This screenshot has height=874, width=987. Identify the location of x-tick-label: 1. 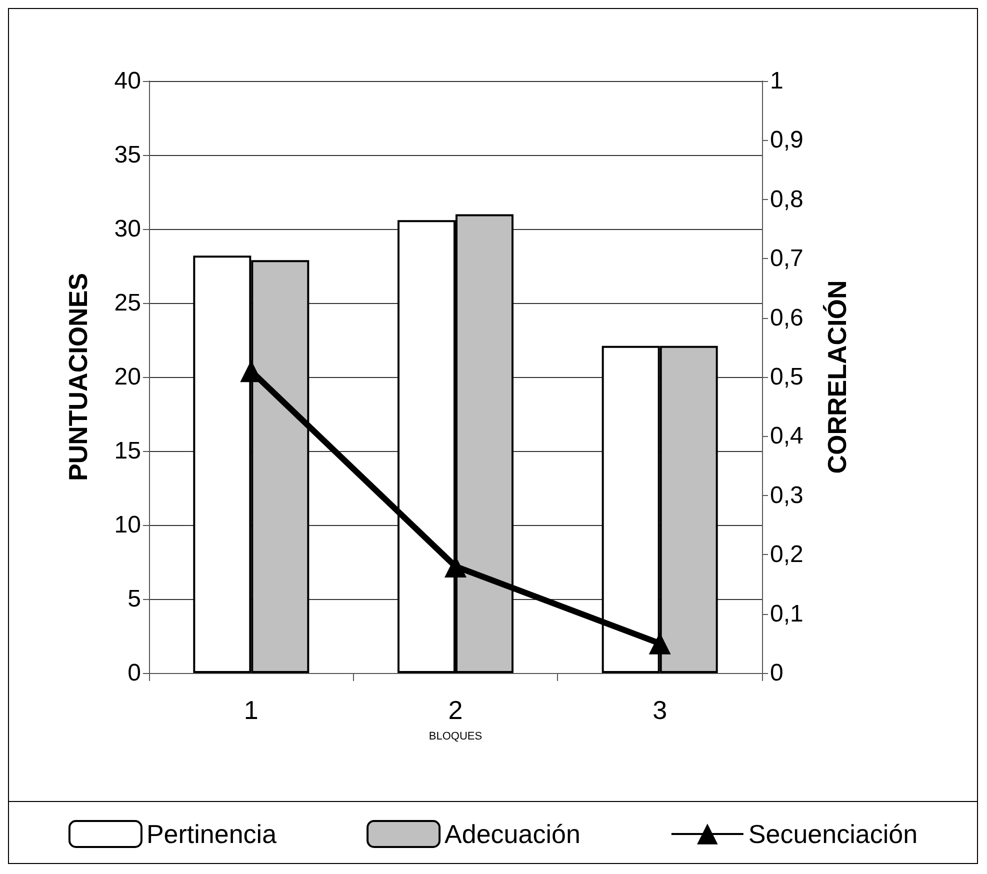
(251, 710).